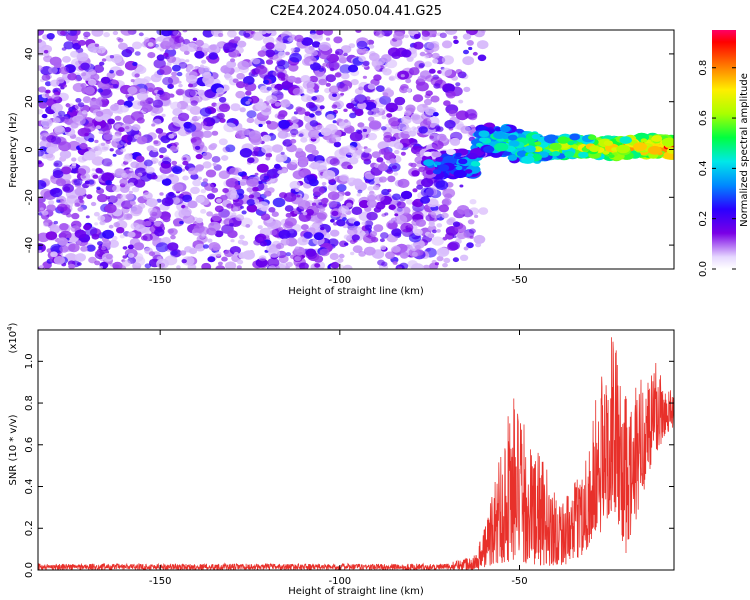  Describe the element at coordinates (10, 328) in the screenshot. I see `snr-scale-exp: 4` at that location.